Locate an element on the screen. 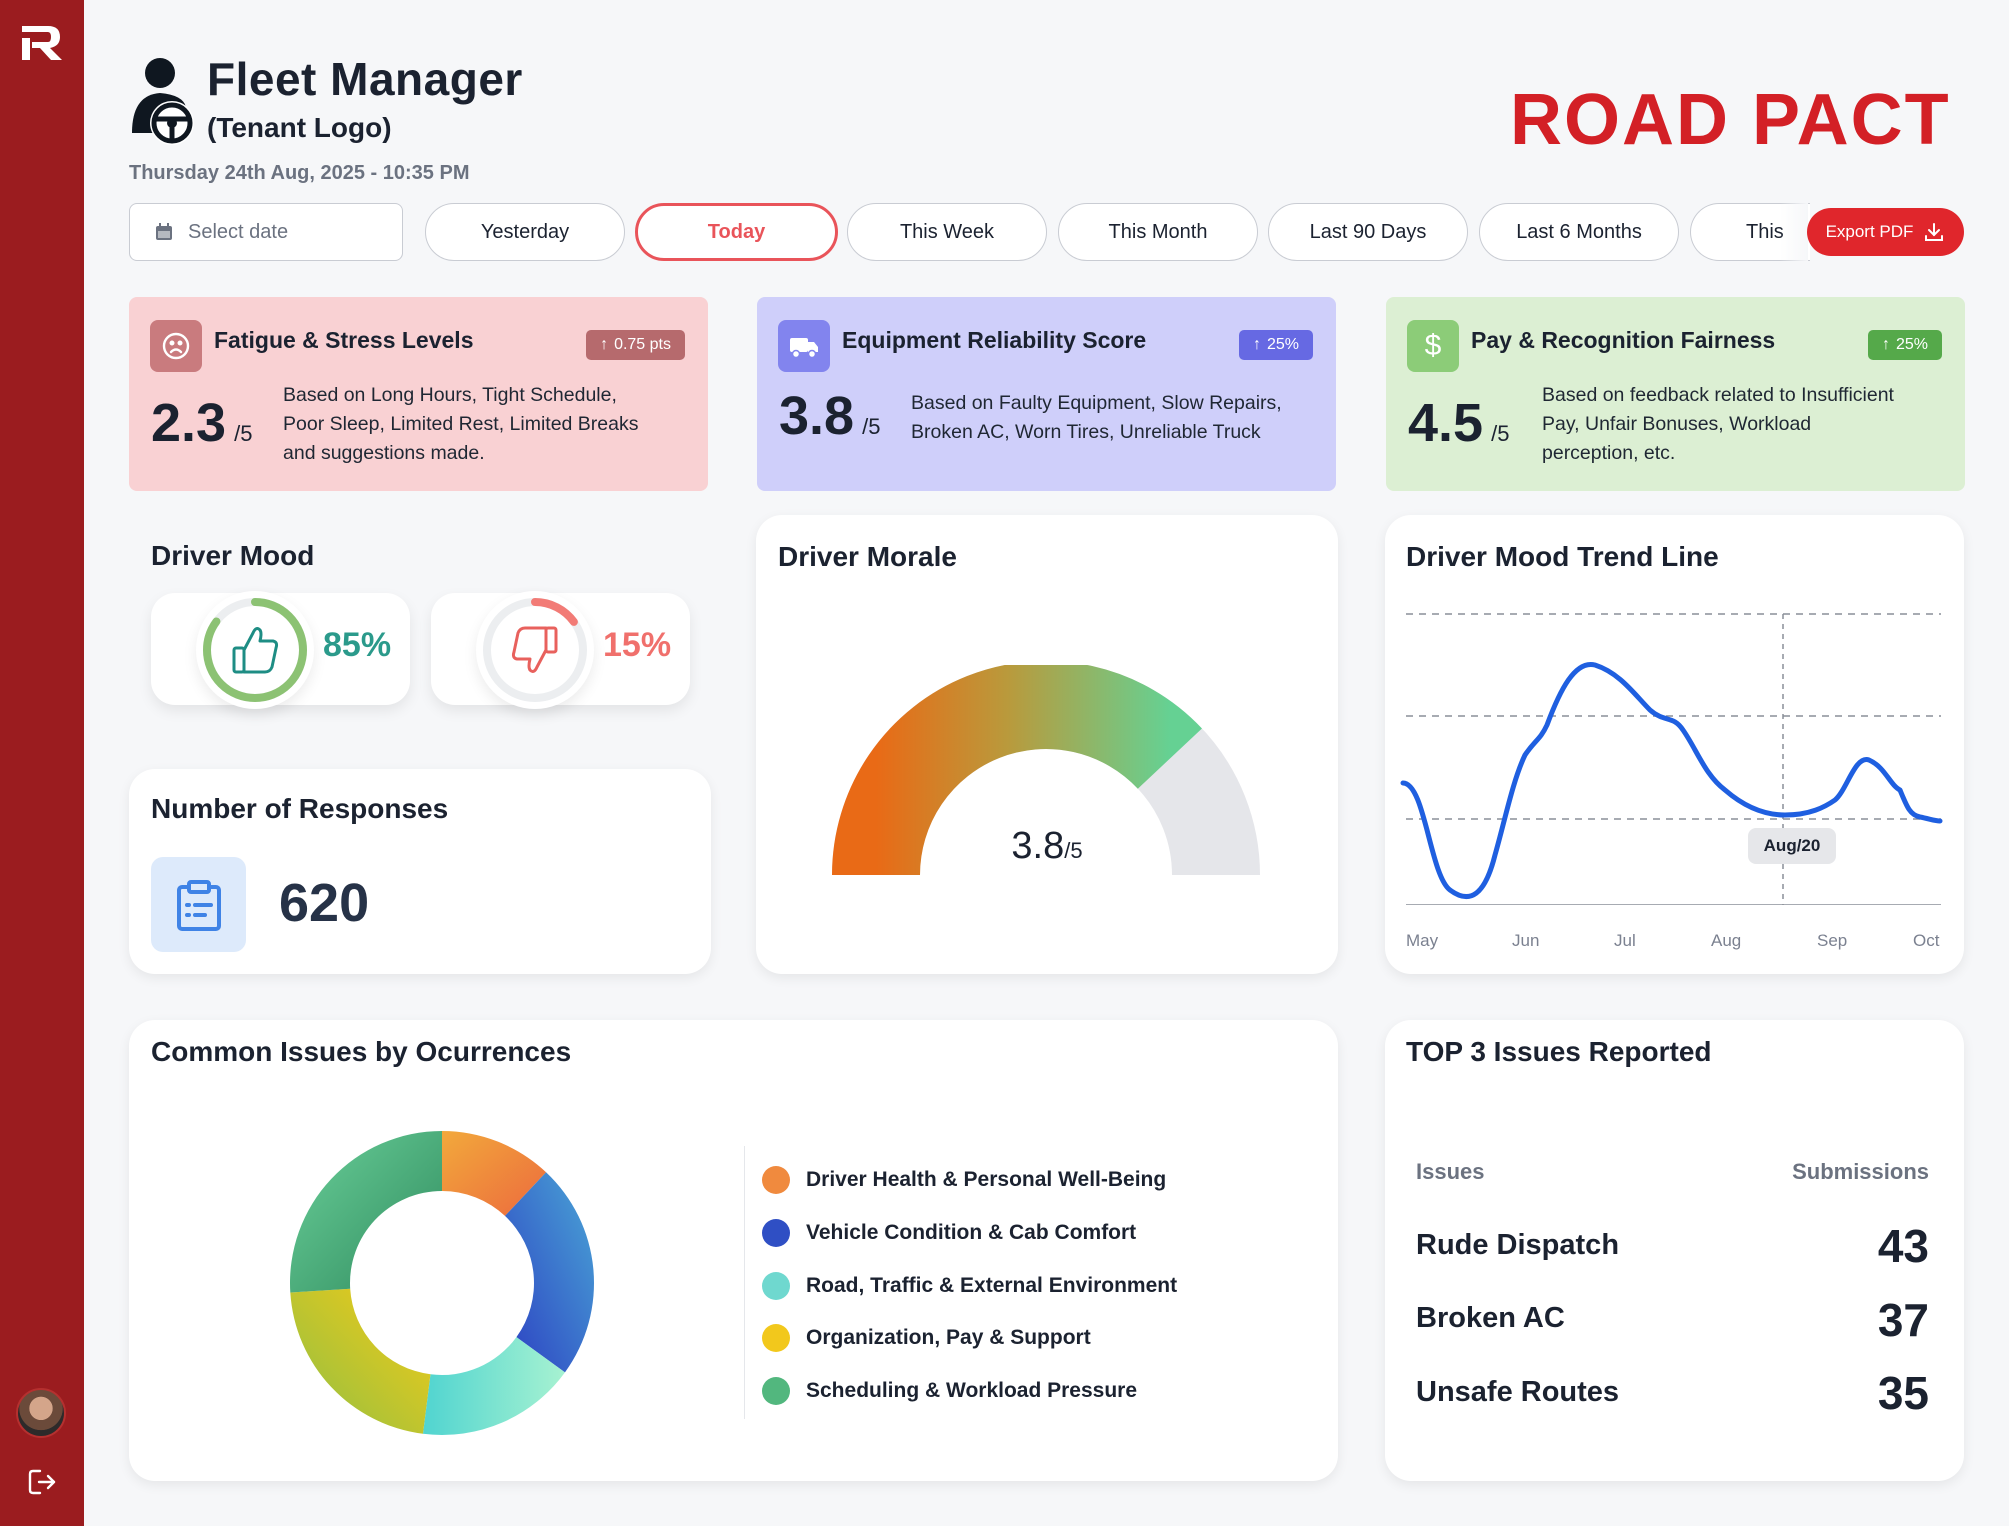 Image resolution: width=2009 pixels, height=1526 pixels. driver-morale-card: Driver Morale 3.8/5 is located at coordinates (1047, 744).